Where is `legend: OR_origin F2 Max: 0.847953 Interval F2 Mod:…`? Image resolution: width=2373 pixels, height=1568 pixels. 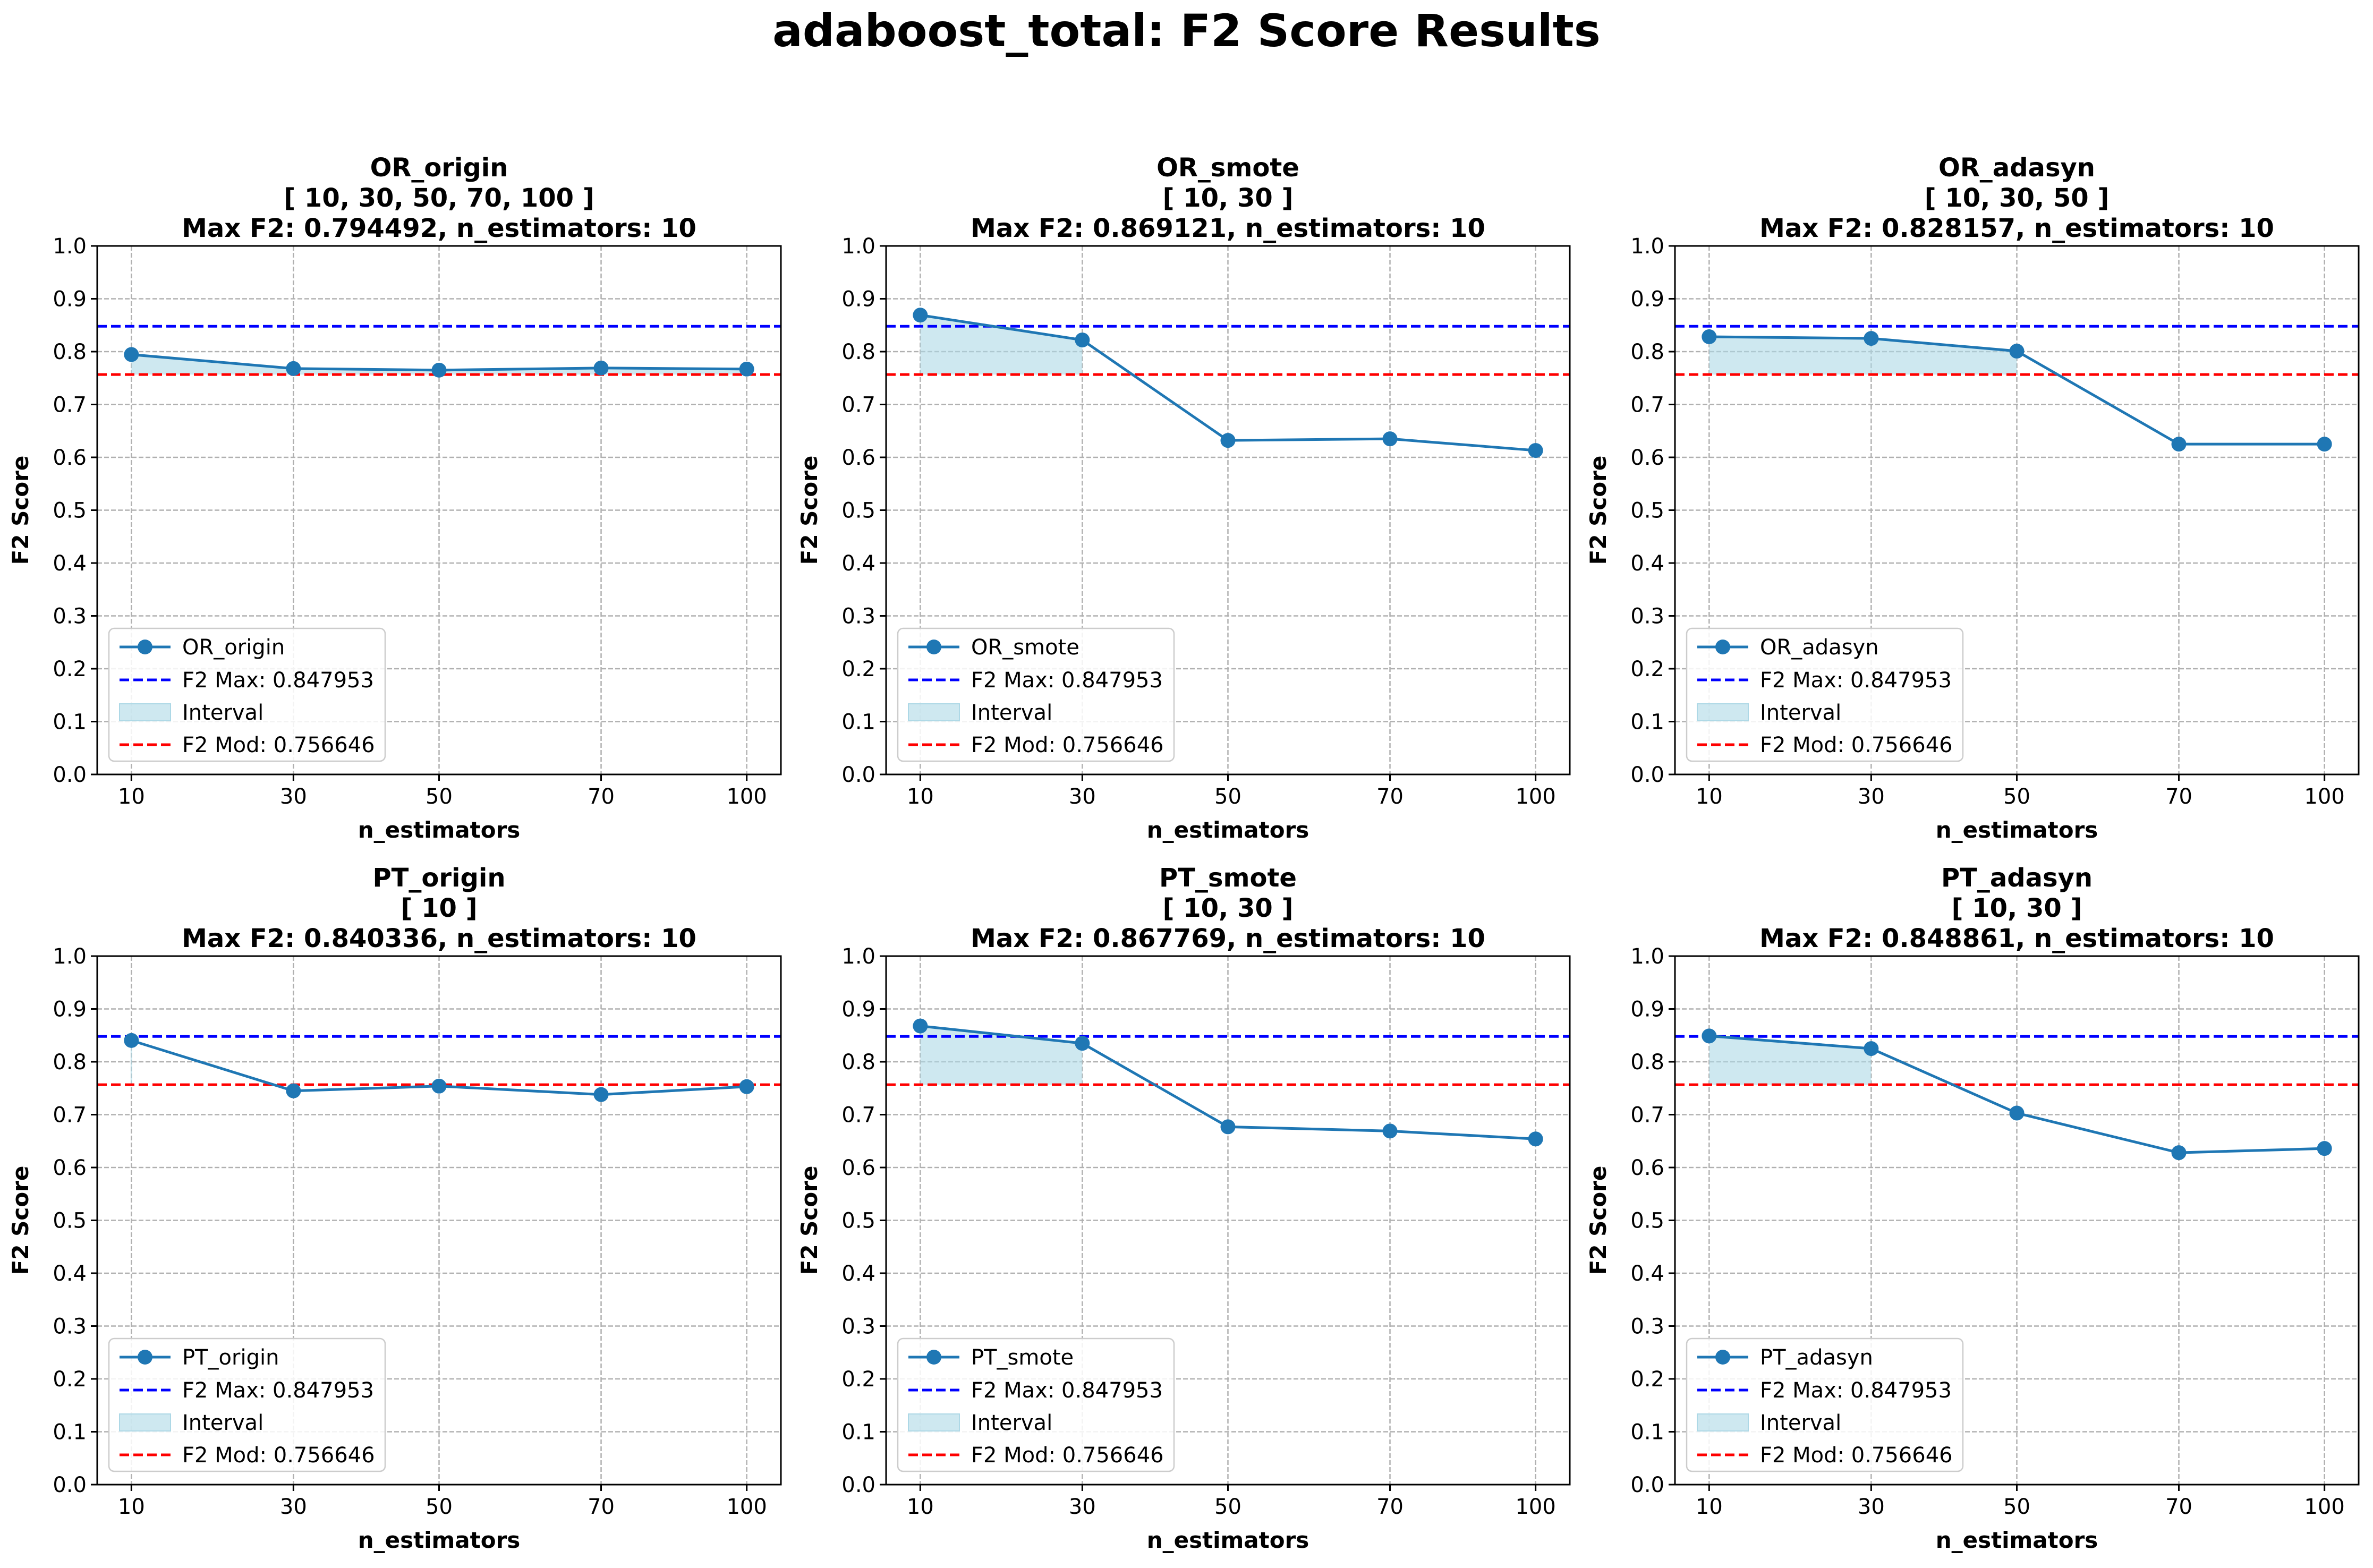 legend: OR_origin F2 Max: 0.847953 Interval F2 Mod:… is located at coordinates (247, 694).